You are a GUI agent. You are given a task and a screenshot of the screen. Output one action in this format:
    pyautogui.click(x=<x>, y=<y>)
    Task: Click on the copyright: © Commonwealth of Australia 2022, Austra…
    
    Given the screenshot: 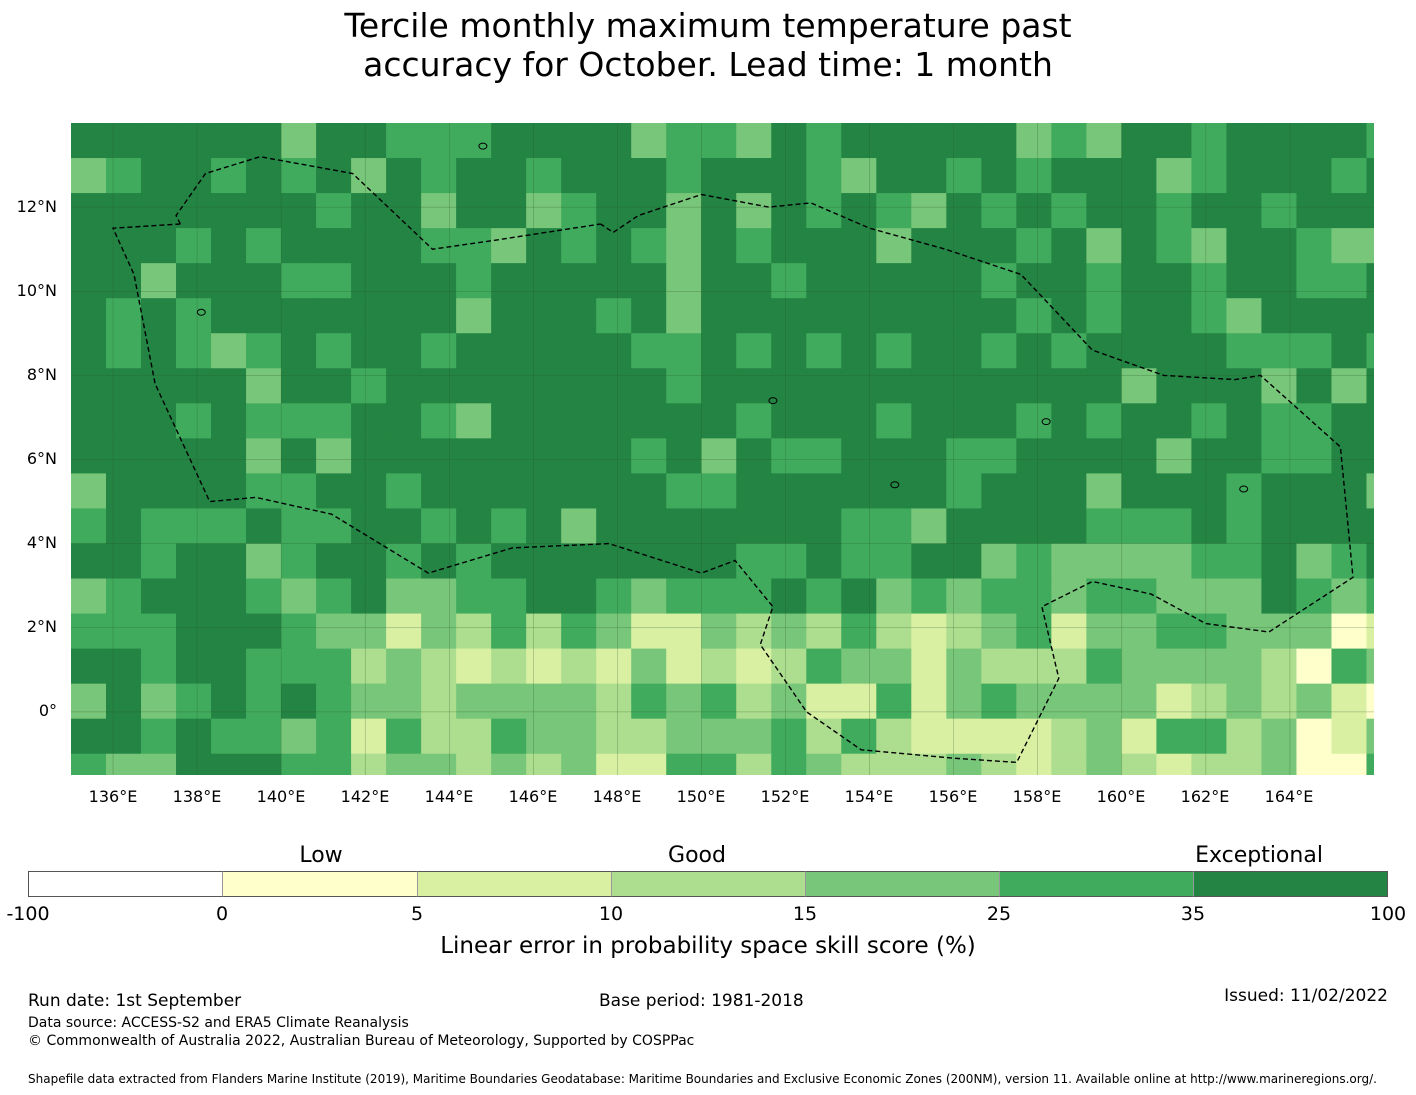 What is the action you would take?
    pyautogui.click(x=361, y=1041)
    